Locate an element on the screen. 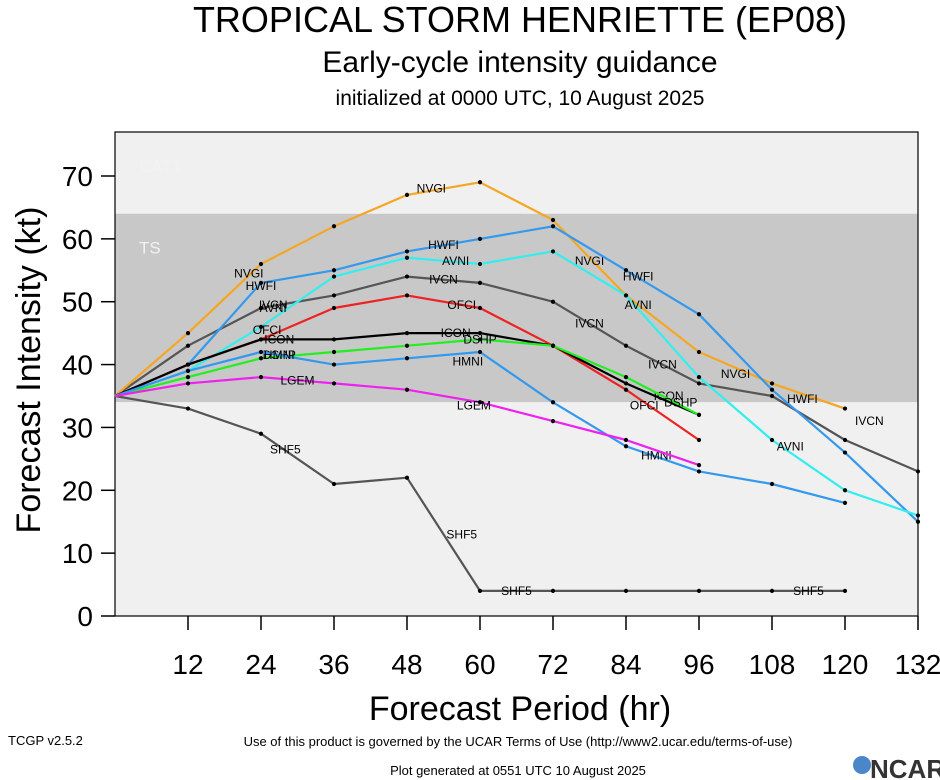 This screenshot has width=940, height=780. y-tick-label: 20 is located at coordinates (77, 490).